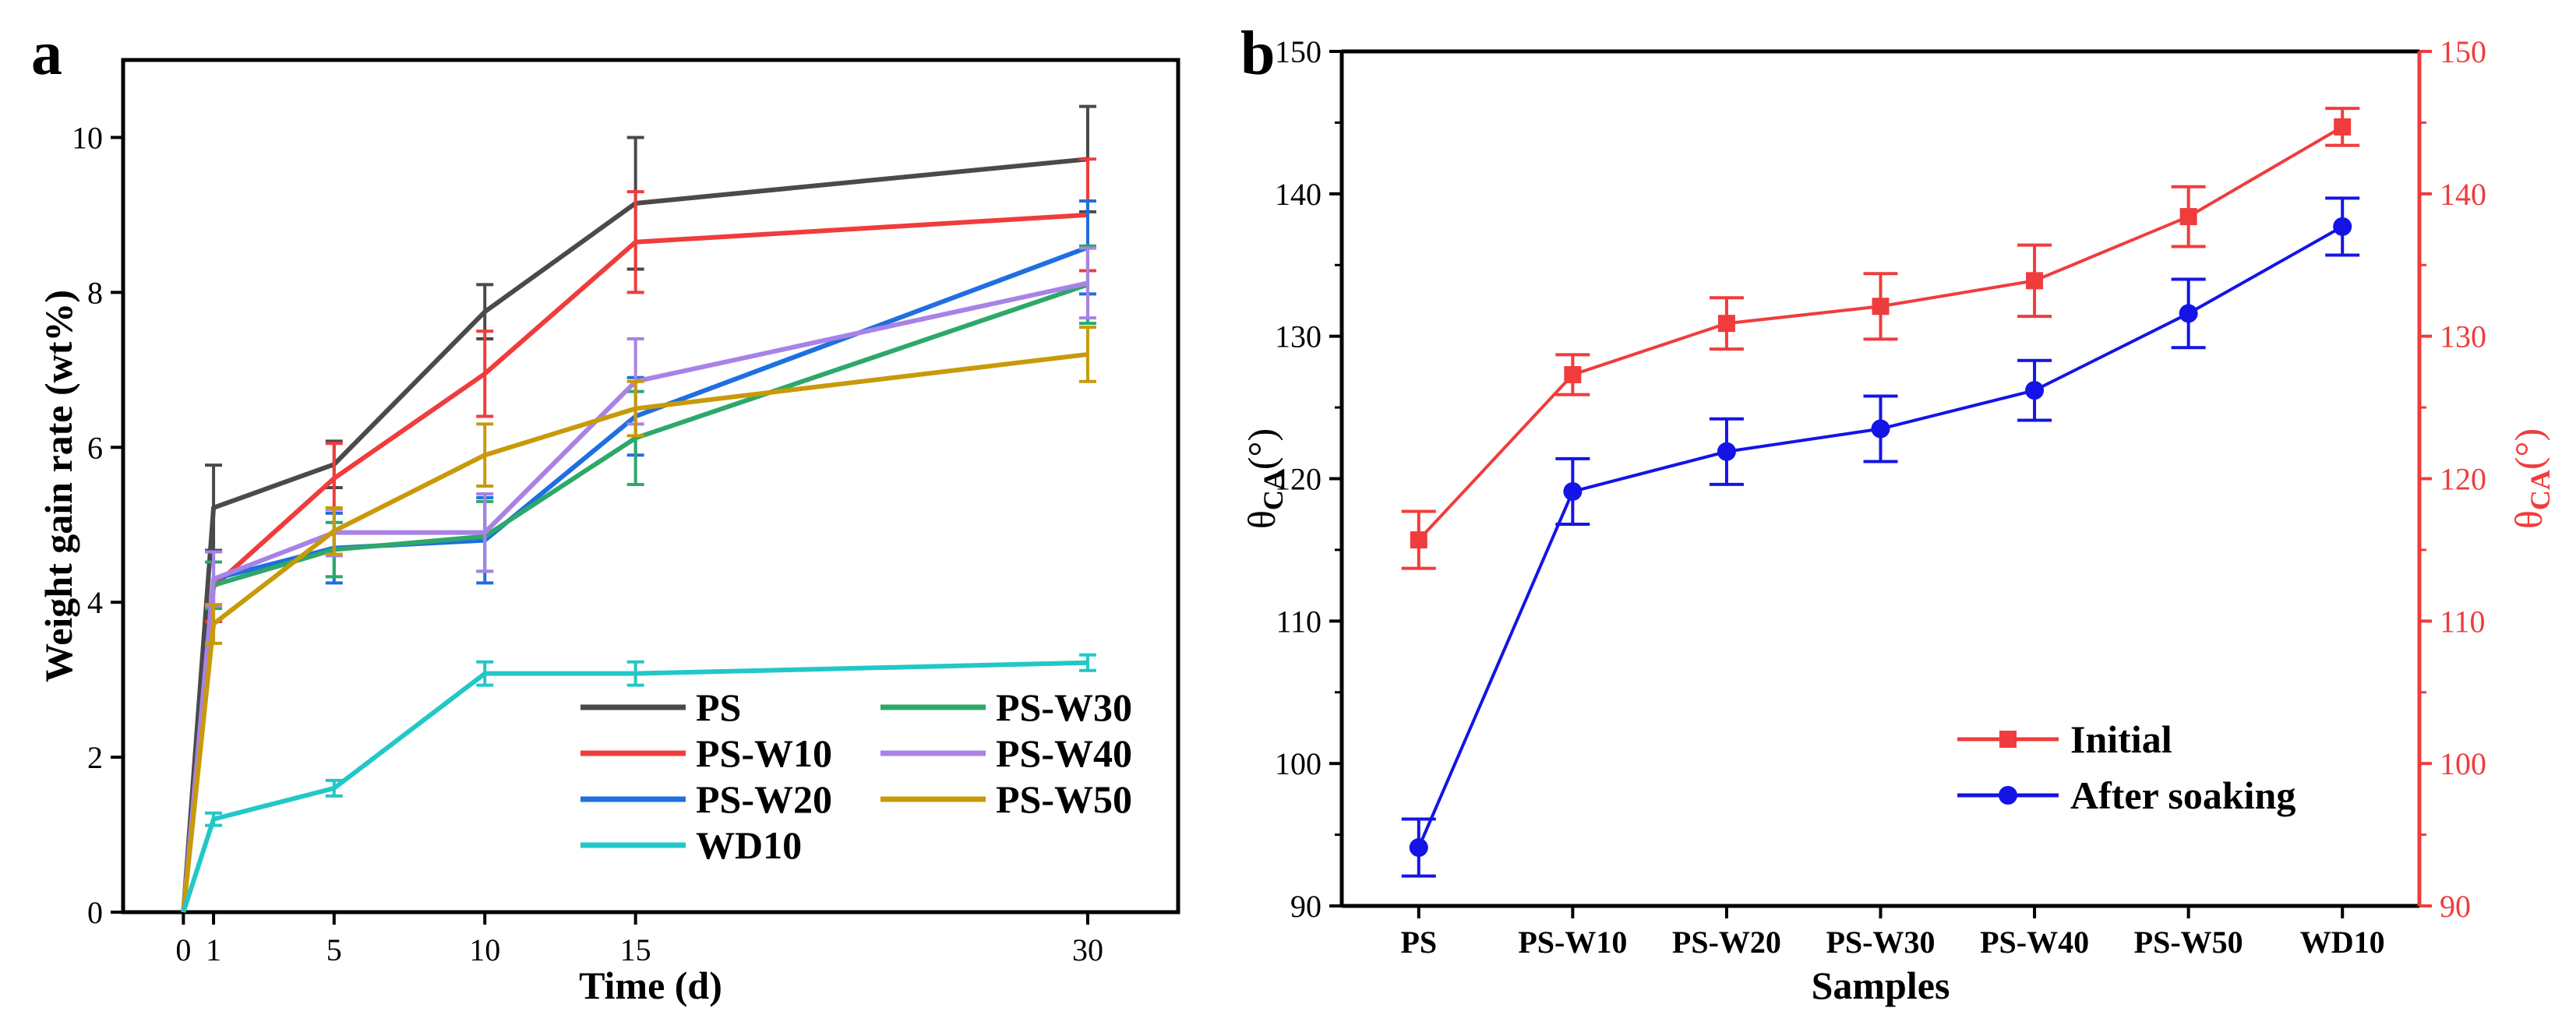  I want to click on right-y-axis-label-unit: (°), so click(2528, 449).